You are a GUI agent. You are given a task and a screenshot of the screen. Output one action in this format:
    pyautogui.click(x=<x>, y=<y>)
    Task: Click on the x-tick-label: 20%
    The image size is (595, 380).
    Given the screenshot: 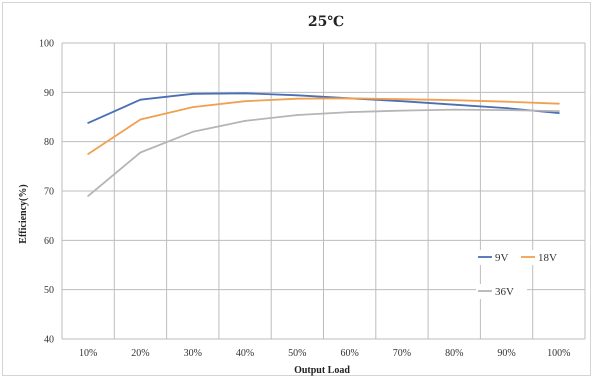 What is the action you would take?
    pyautogui.click(x=140, y=353)
    